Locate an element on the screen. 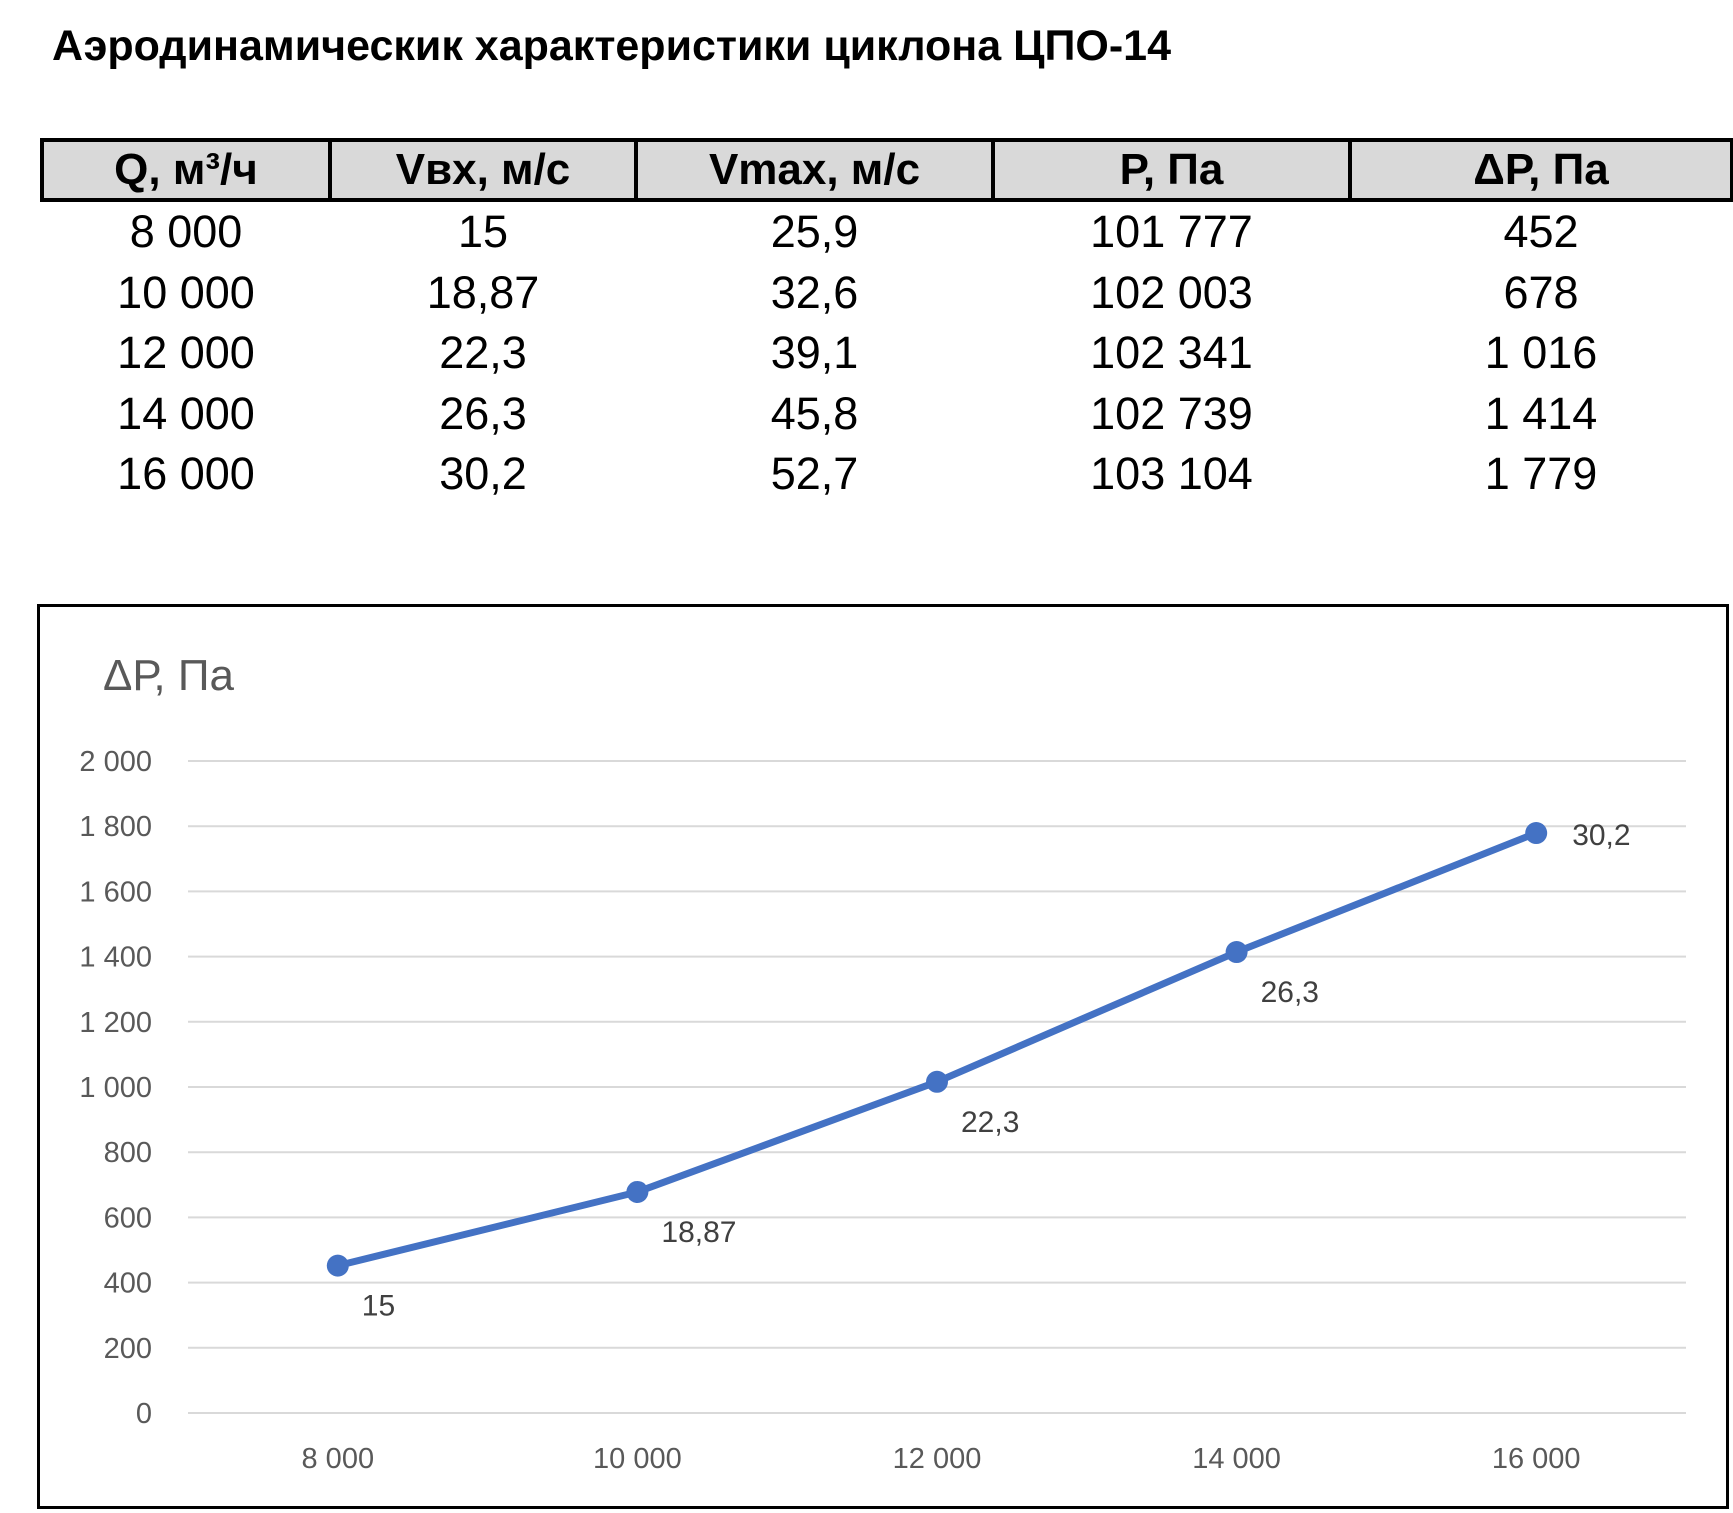 Image resolution: width=1733 pixels, height=1513 pixels. y-tick-label: 1 800 is located at coordinates (115, 827).